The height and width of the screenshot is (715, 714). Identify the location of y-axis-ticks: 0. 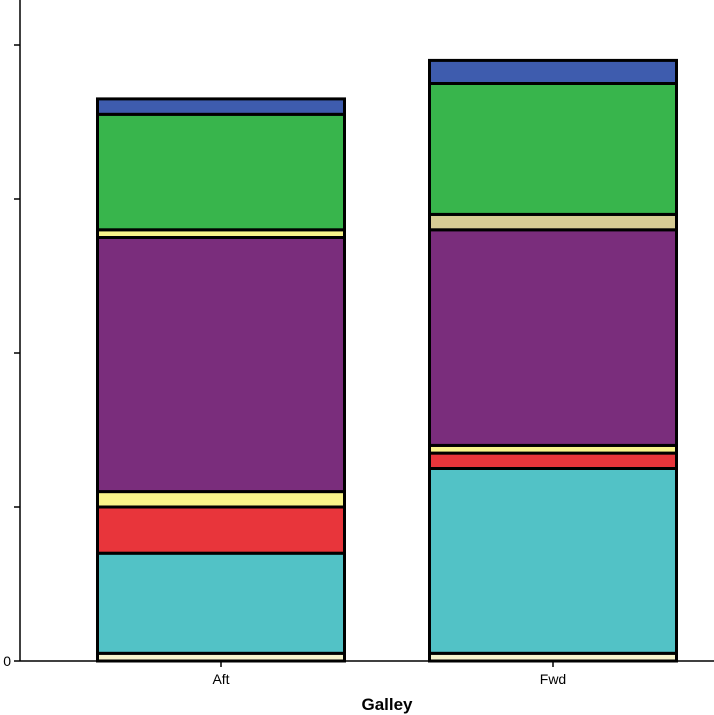
(11, 356).